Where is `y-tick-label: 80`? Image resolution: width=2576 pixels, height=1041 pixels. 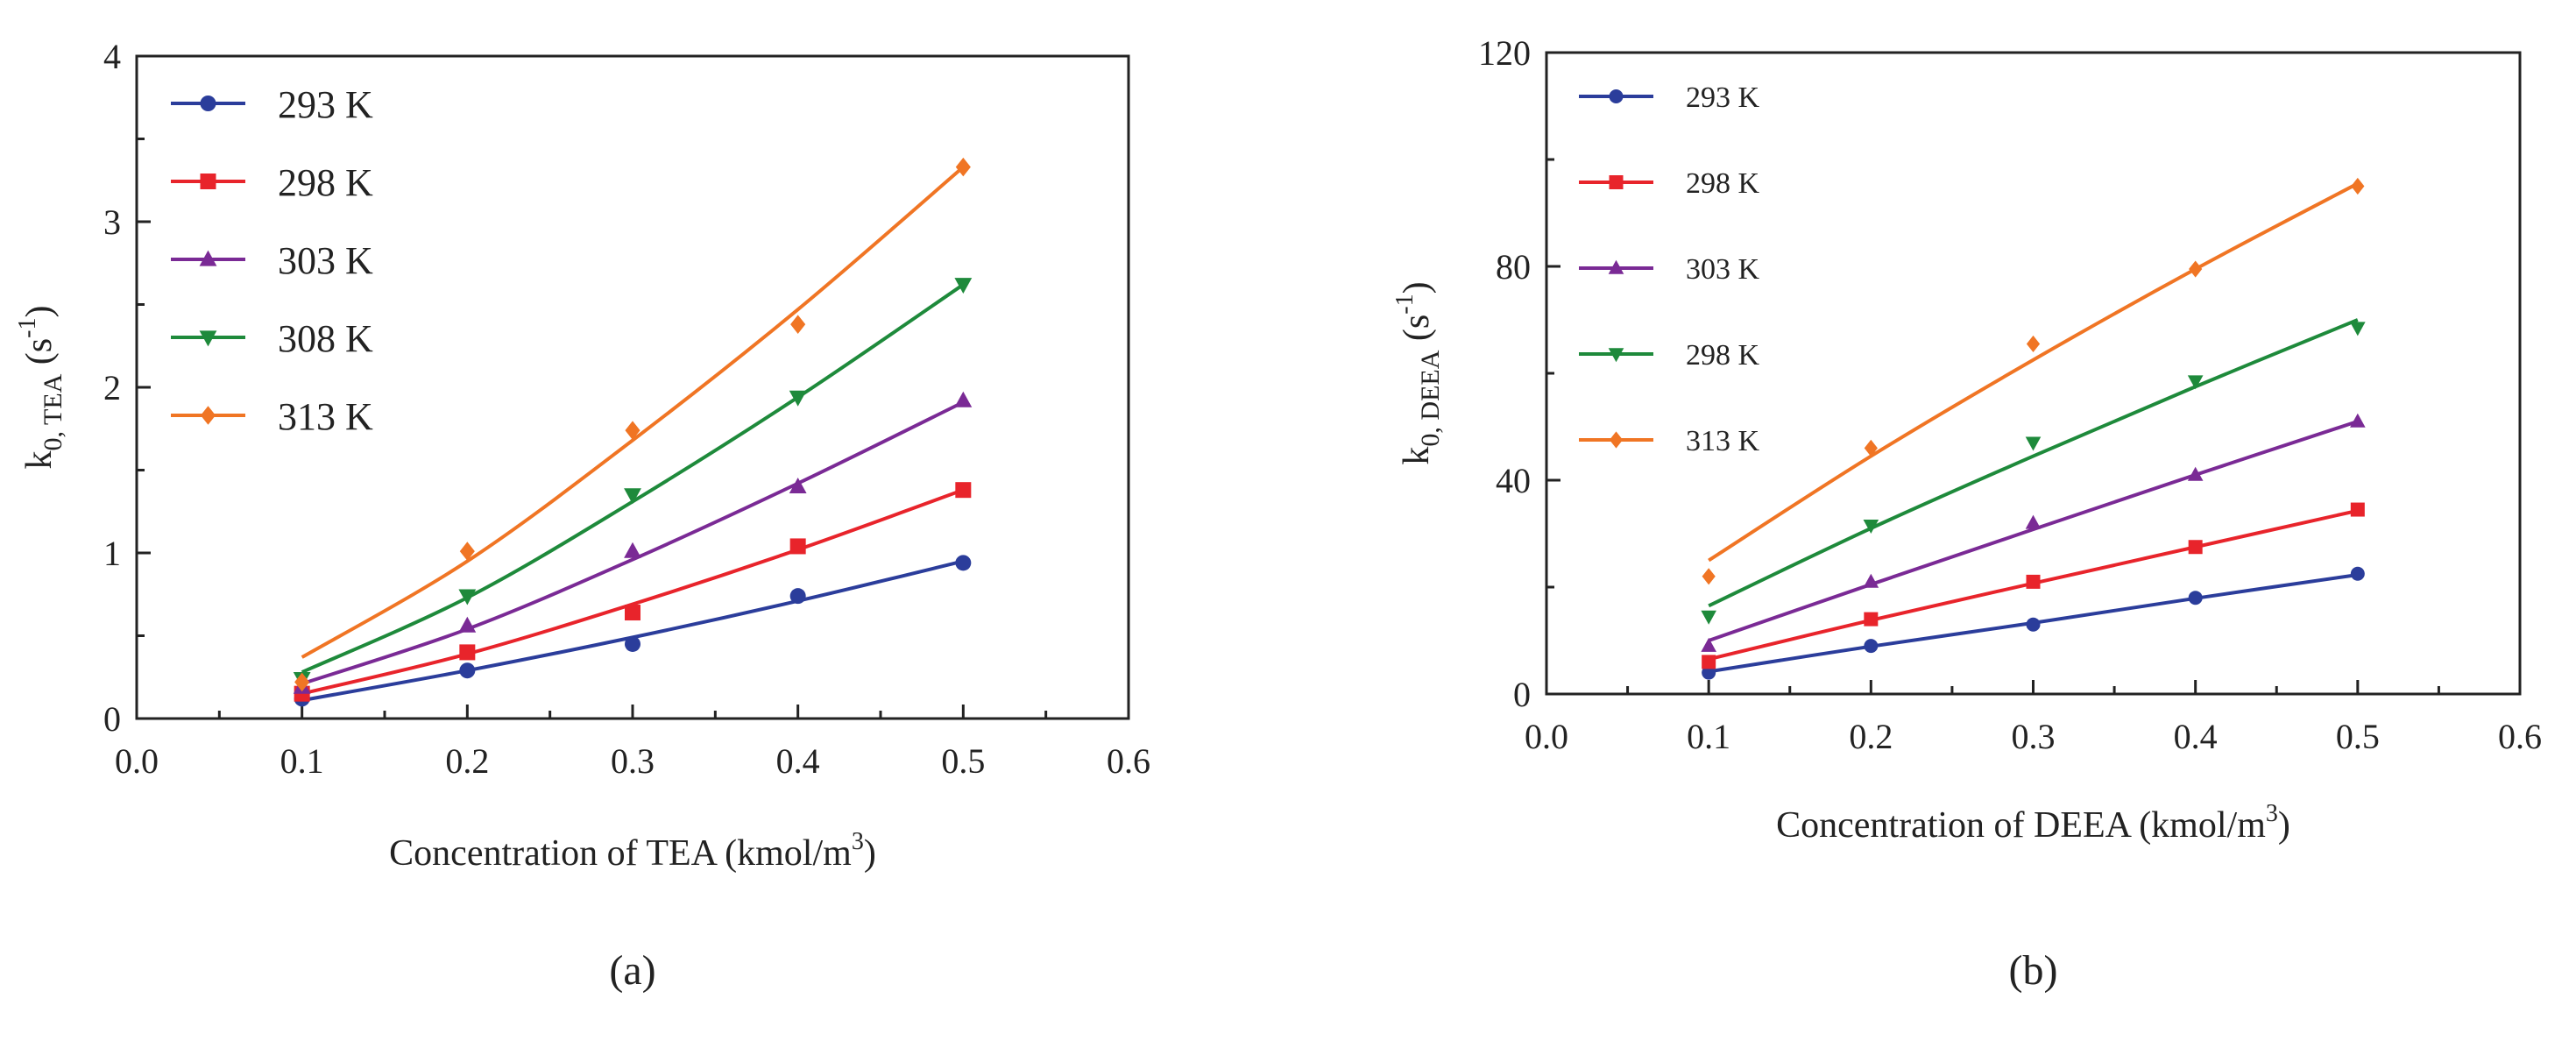
y-tick-label: 80 is located at coordinates (1513, 267).